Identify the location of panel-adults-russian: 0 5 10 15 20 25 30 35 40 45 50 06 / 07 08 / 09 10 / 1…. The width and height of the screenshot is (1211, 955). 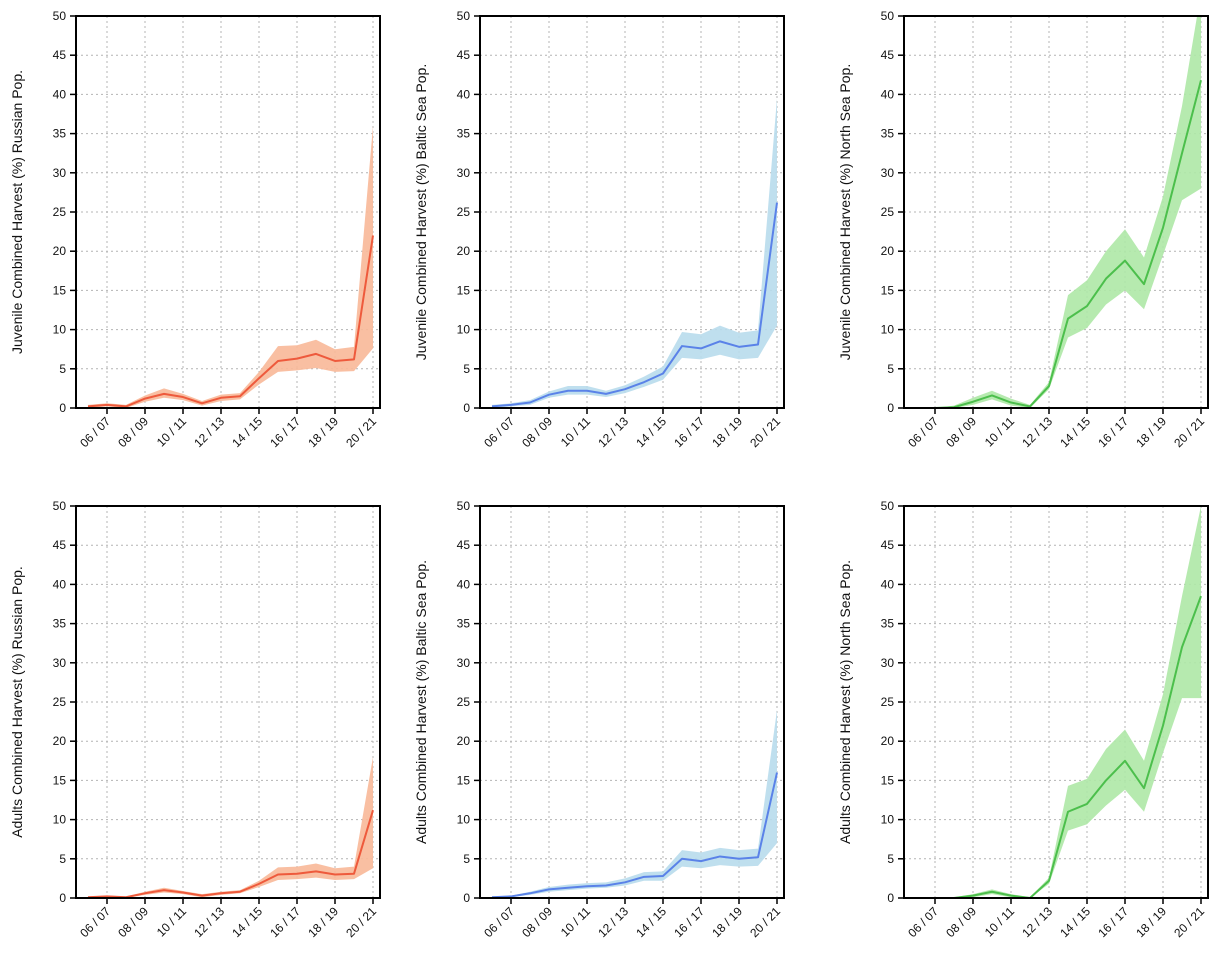
(195, 719).